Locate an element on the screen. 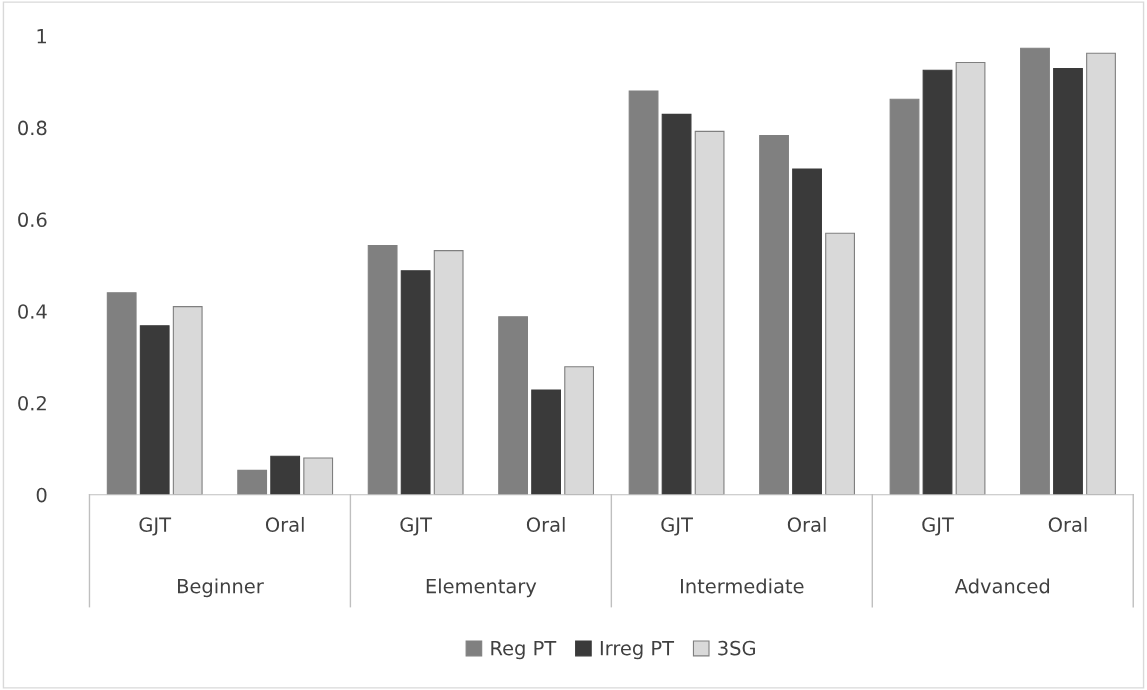  y-tick-label: 0.4 is located at coordinates (32, 311).